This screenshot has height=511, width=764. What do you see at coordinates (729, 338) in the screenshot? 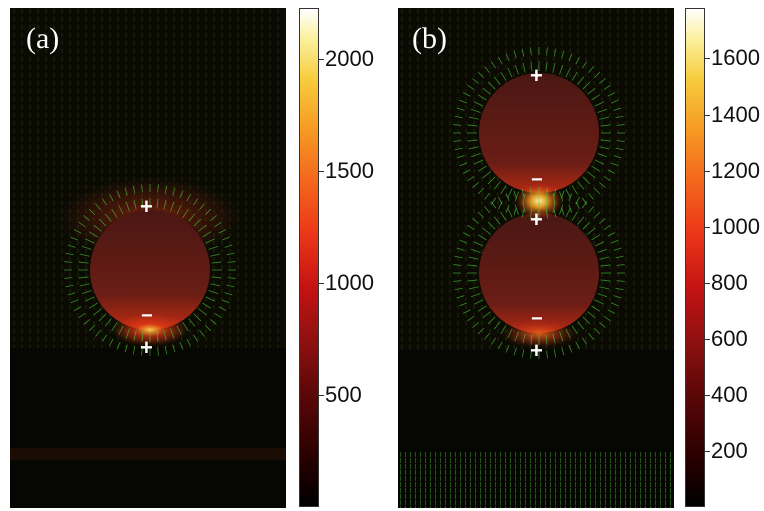
I see `colorbar-tick-label: 600` at bounding box center [729, 338].